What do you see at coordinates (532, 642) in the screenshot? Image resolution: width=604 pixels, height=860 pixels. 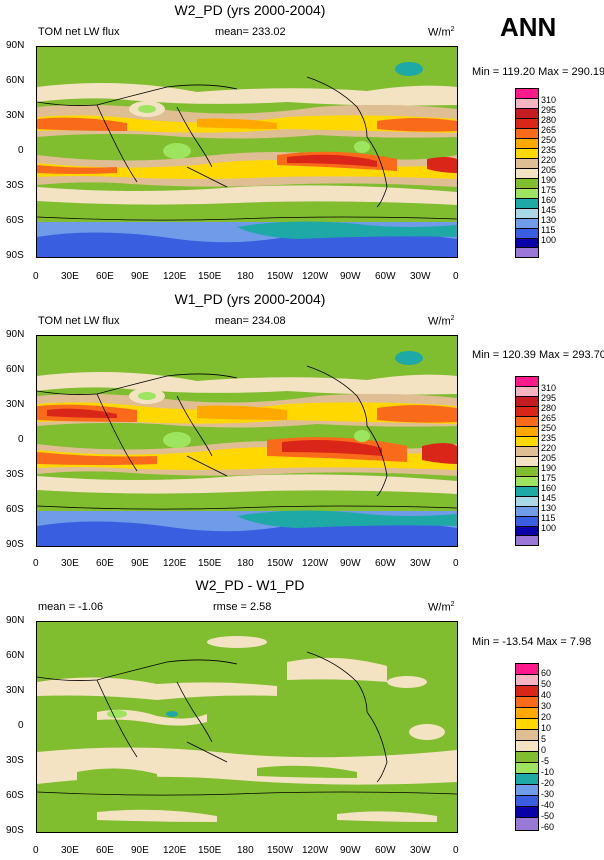 I see `minmax-label: Min = -13.54 Max = 7.98` at bounding box center [532, 642].